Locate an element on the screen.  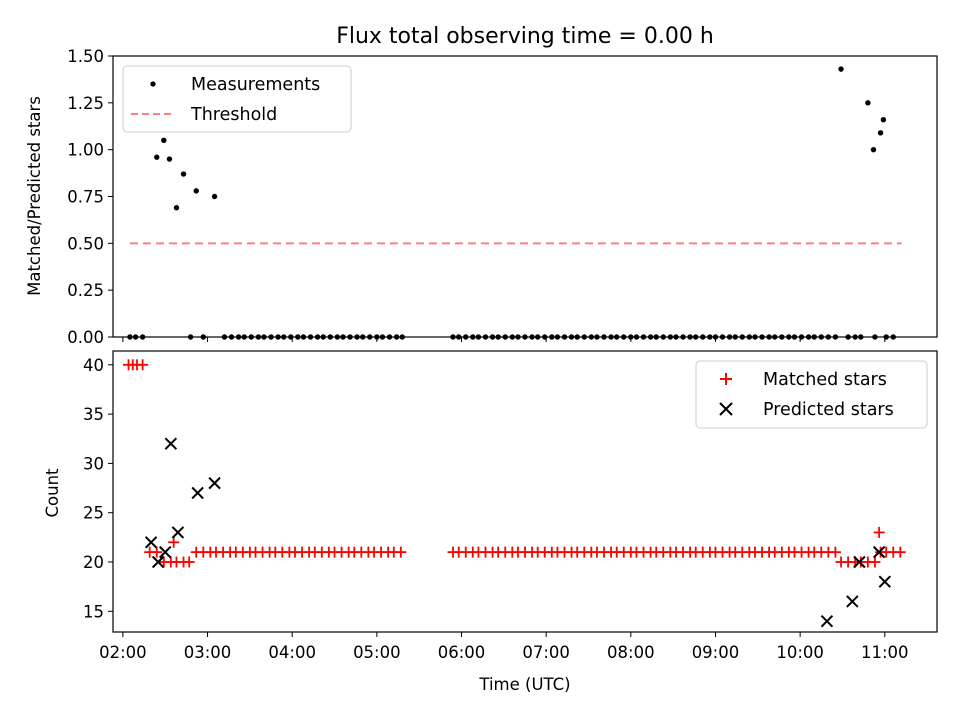
legend-predicted-marker is located at coordinates (726, 409).